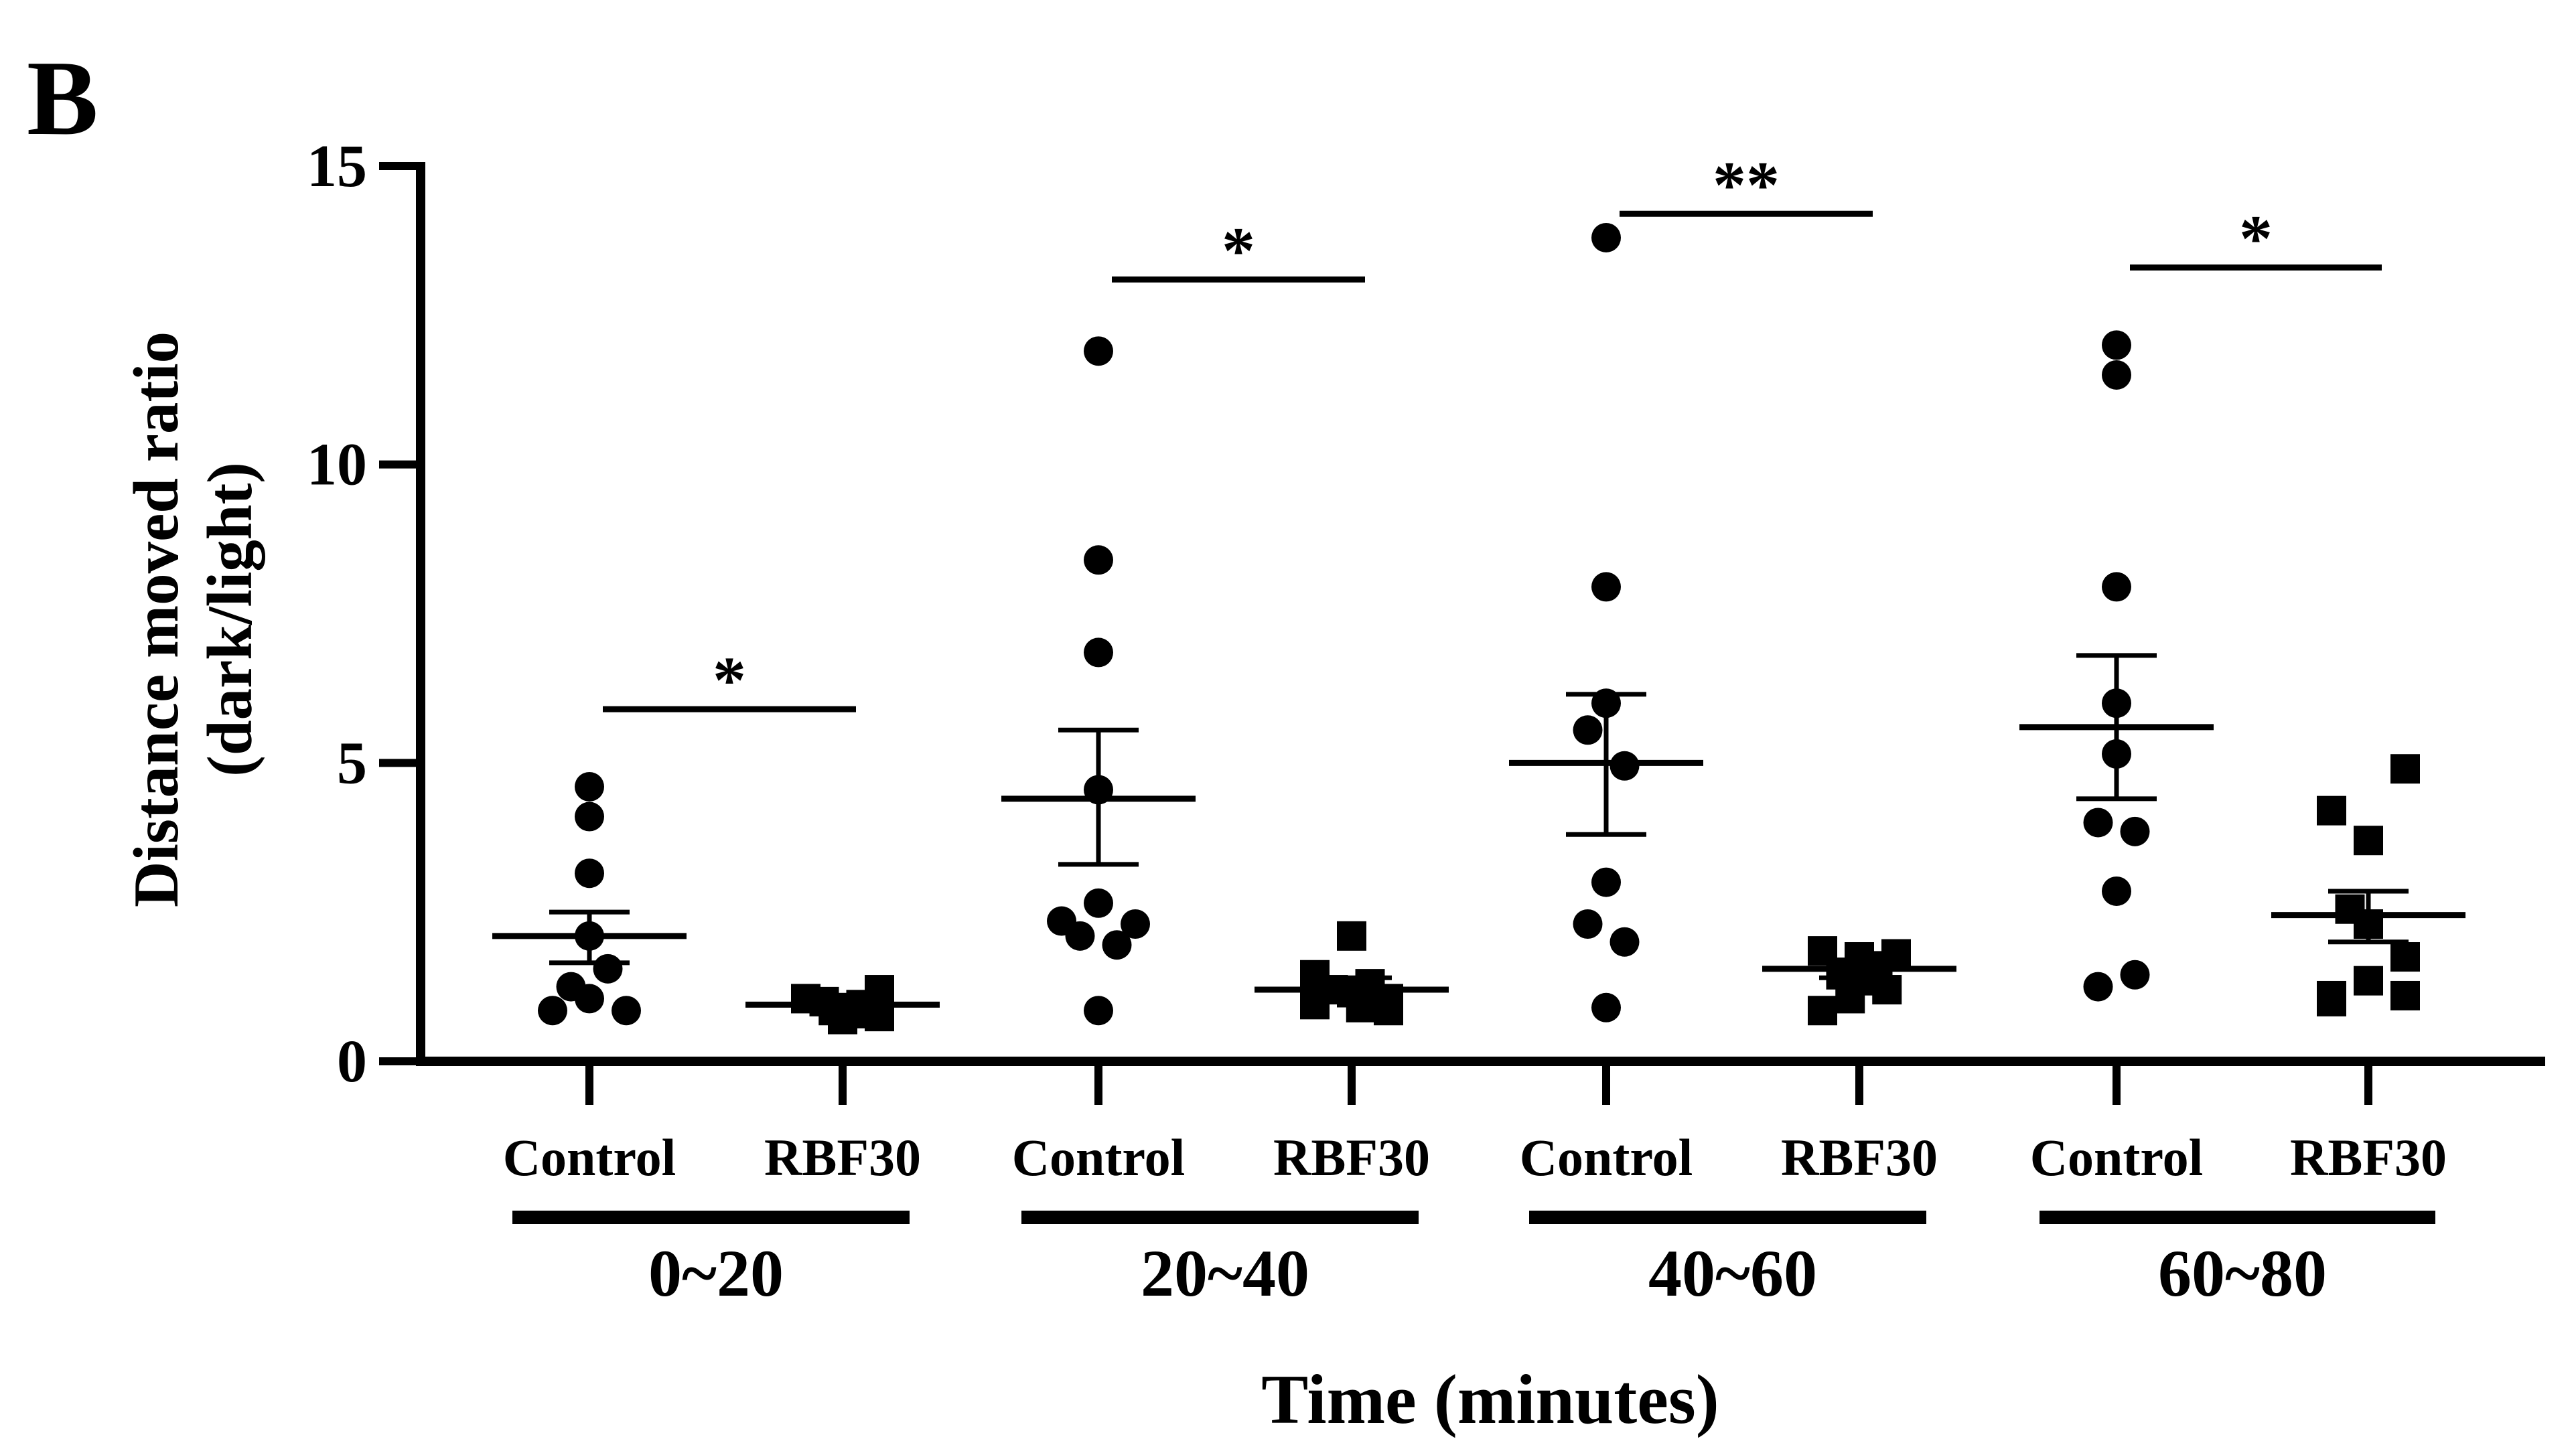  Describe the element at coordinates (2242, 1273) in the screenshot. I see `time-group-label: 60~80` at that location.